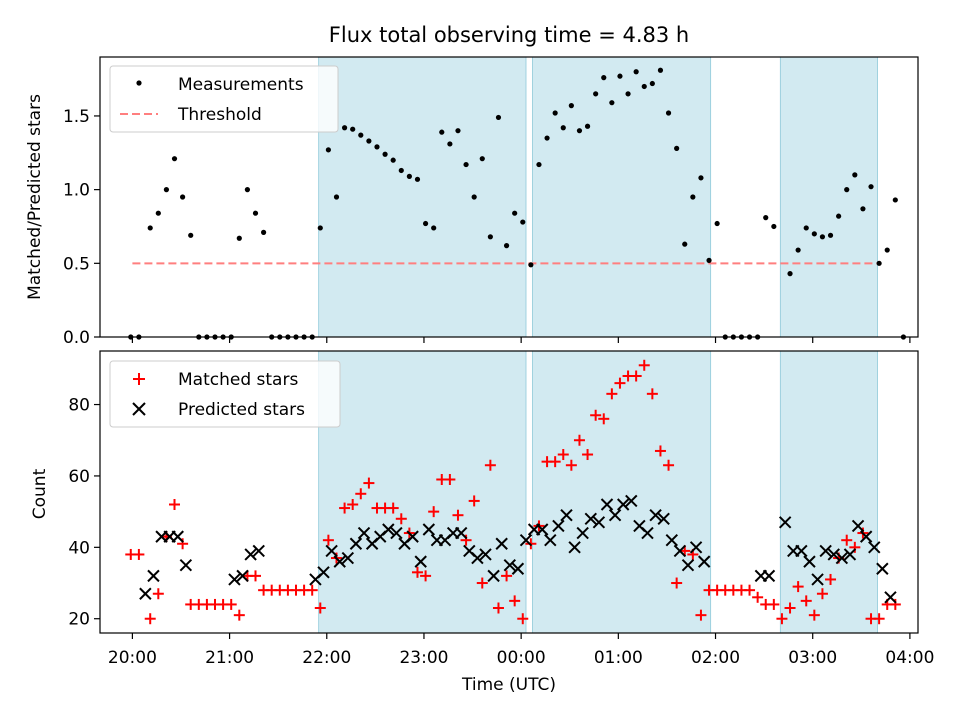  I want to click on x-tick-label: 21:00, so click(229, 658).